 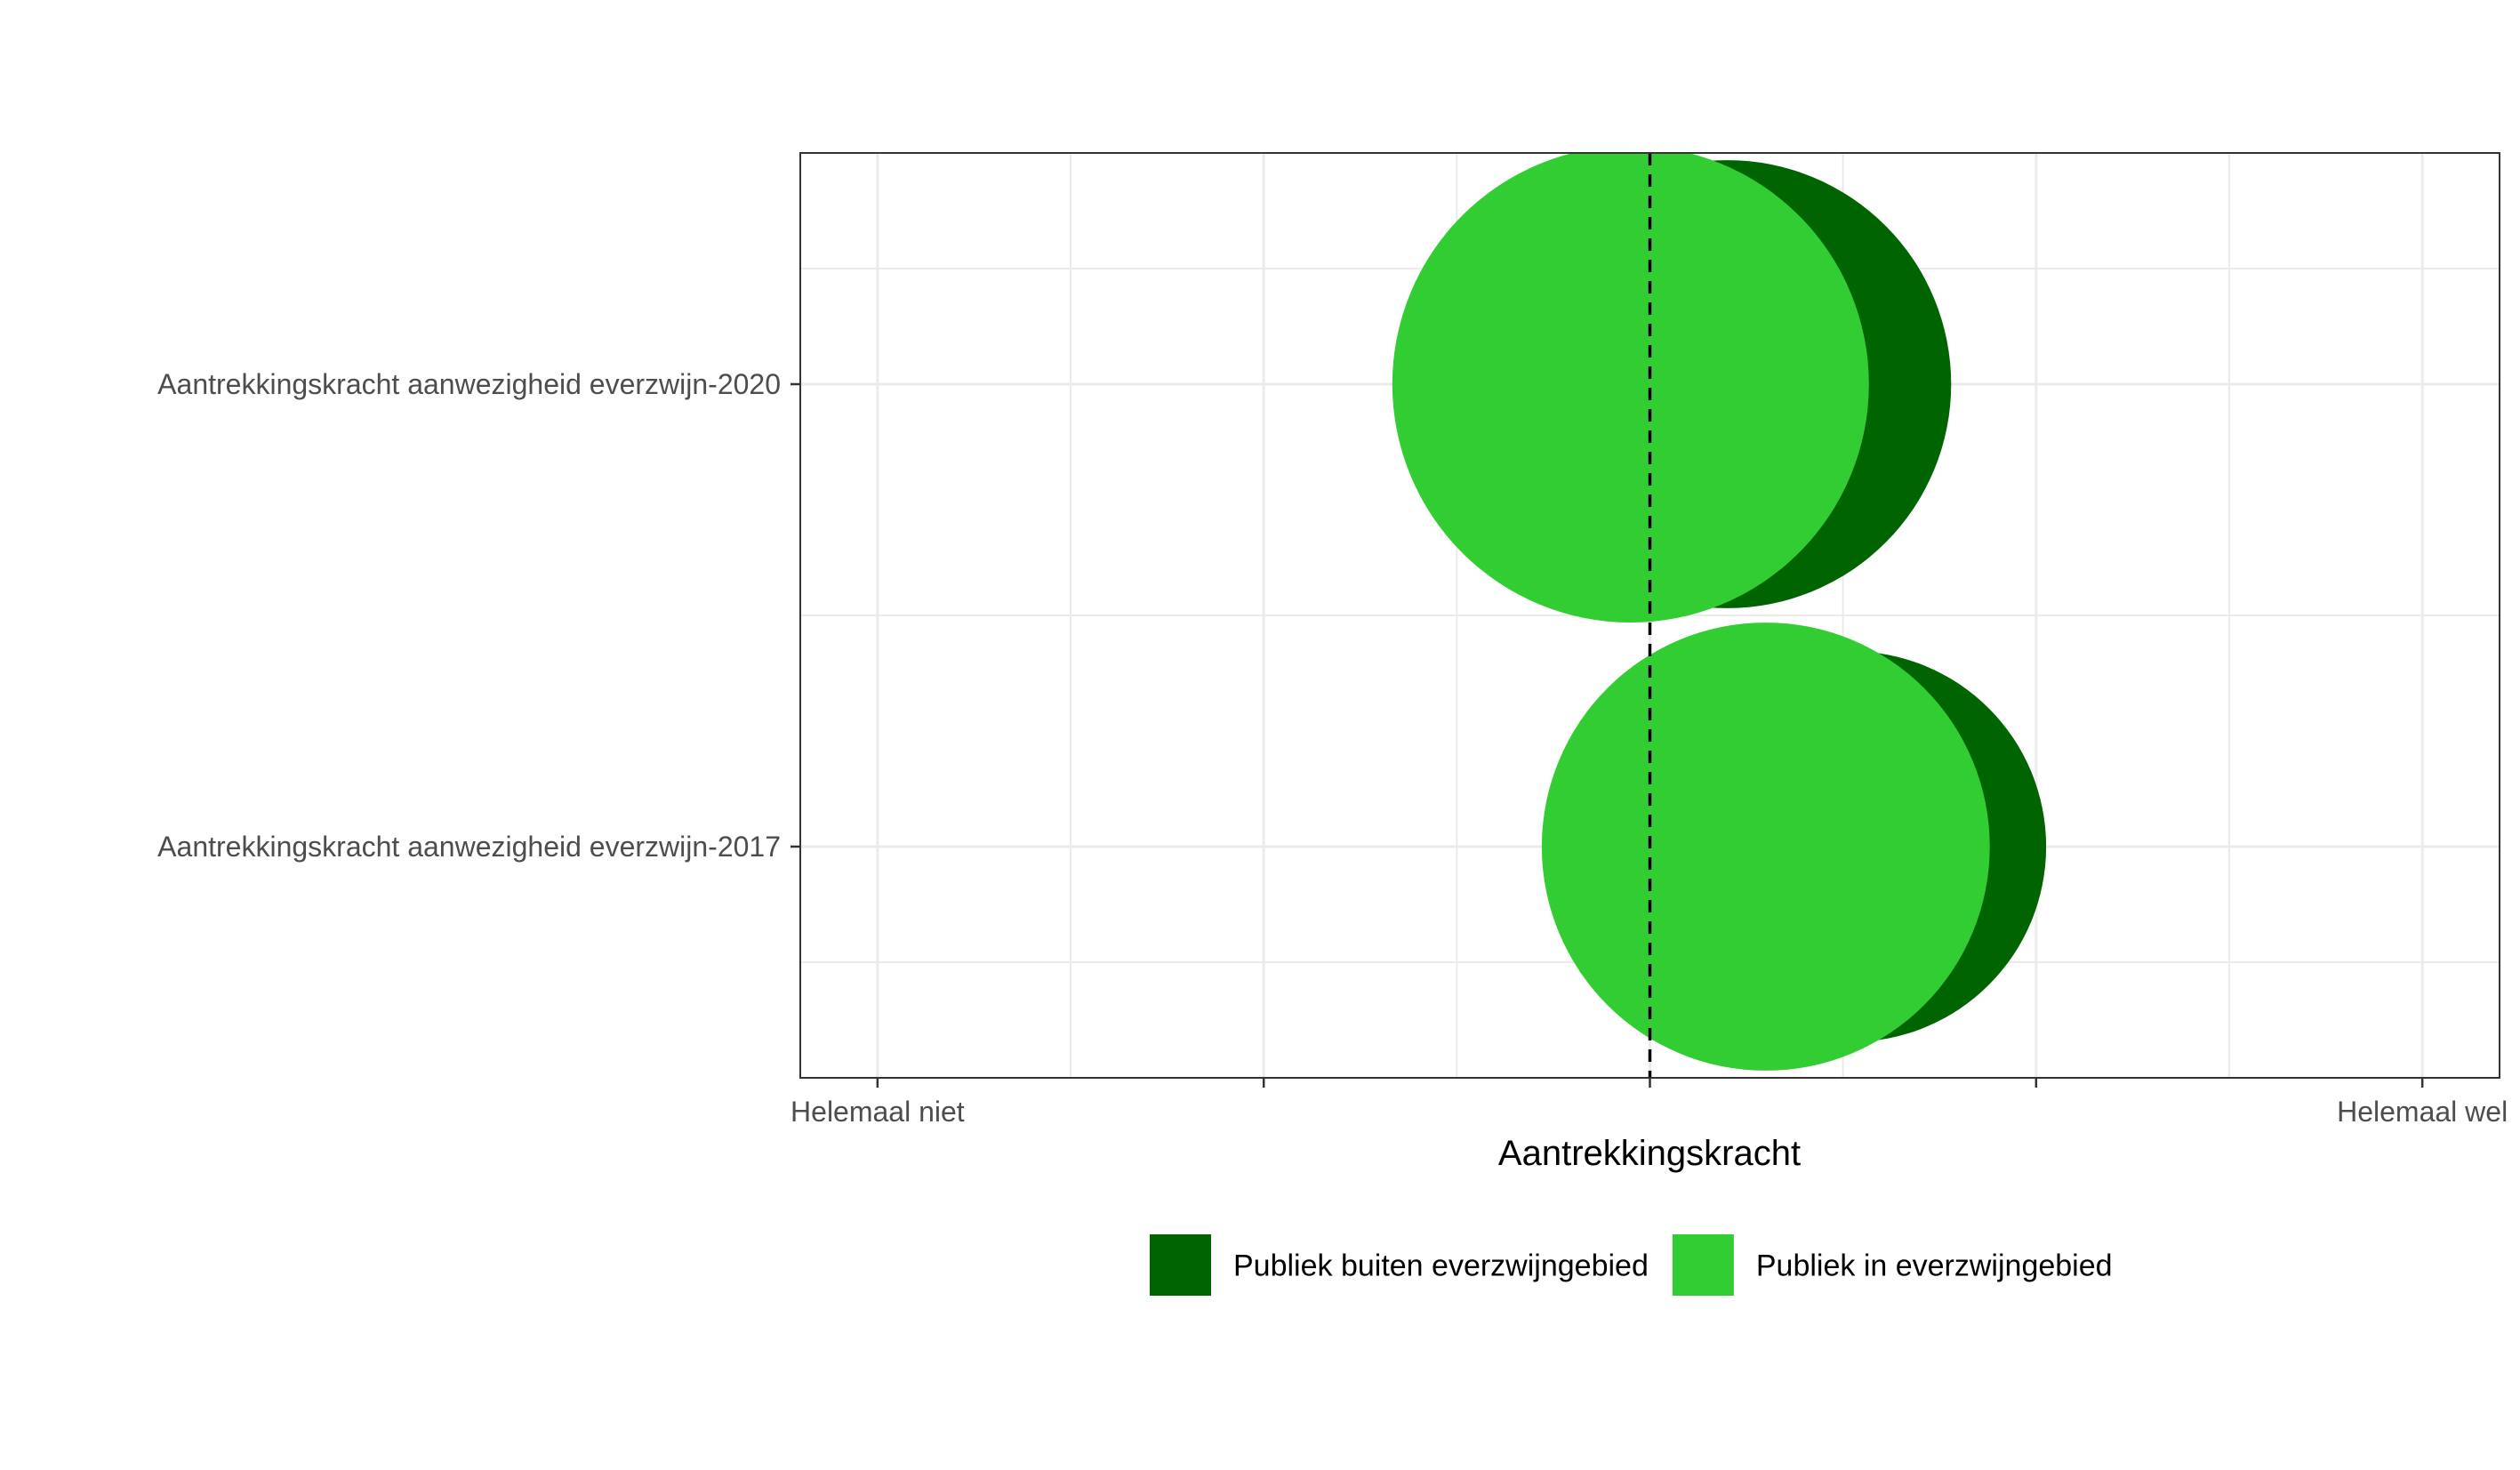 I want to click on x-axis: Helemaal niet Helemaal wel, so click(x=1649, y=1103).